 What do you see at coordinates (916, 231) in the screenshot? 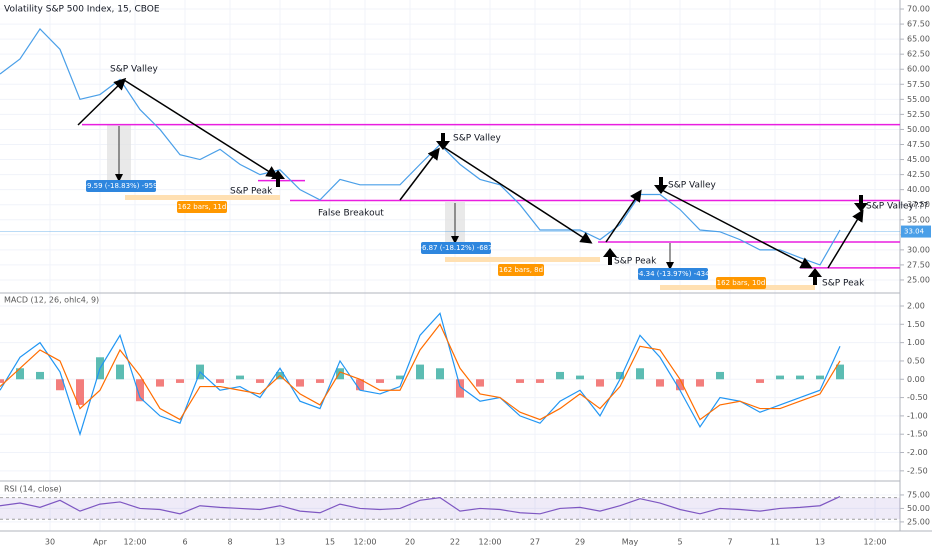
I see `last-value-box` at bounding box center [916, 231].